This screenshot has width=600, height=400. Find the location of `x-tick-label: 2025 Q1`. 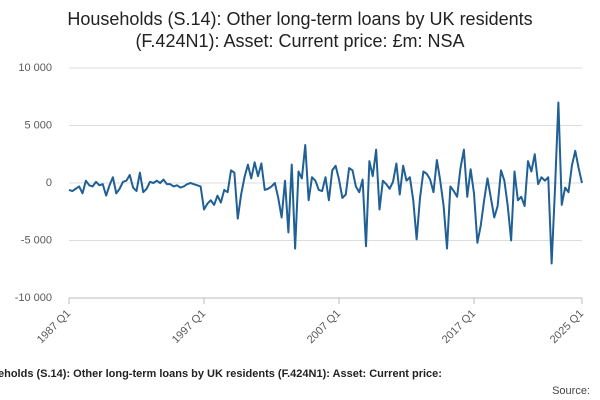

x-tick-label: 2025 Q1 is located at coordinates (567, 327).